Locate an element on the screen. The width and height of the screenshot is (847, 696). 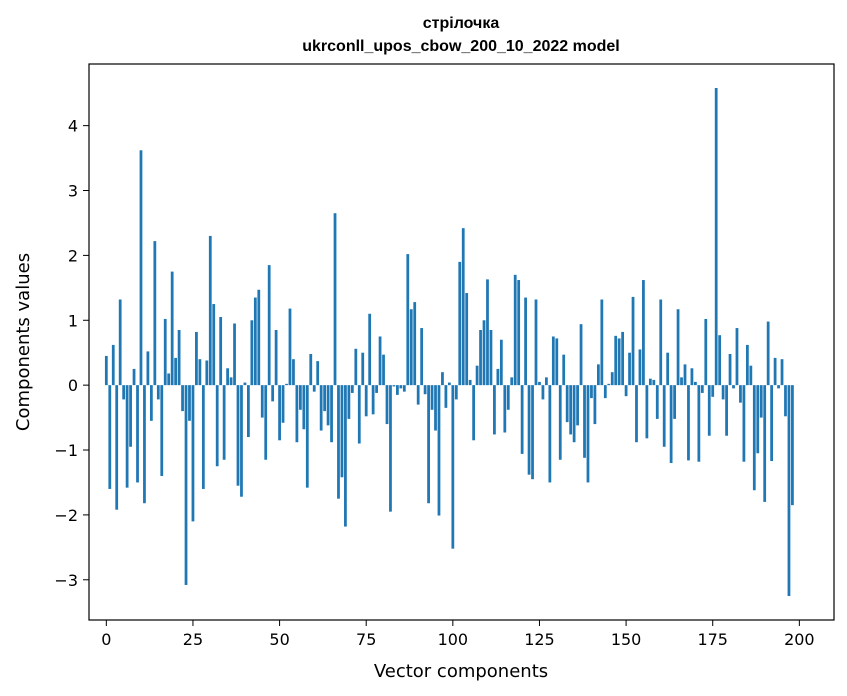
x-tick-label: 200 is located at coordinates (799, 639).